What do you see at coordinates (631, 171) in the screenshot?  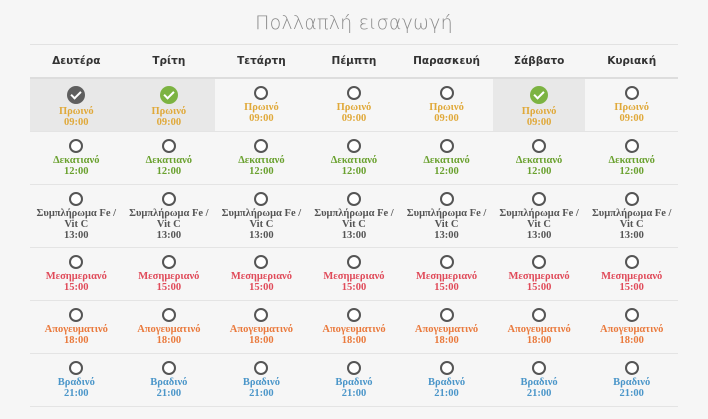 I see `meal-time: 12:00` at bounding box center [631, 171].